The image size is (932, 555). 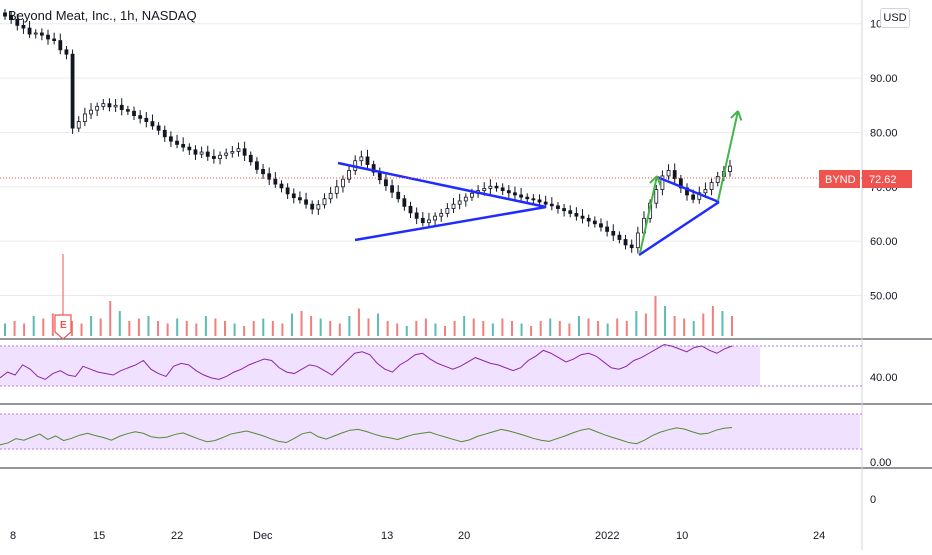 I want to click on current-price-tag: BYND 72.62, so click(x=456, y=179).